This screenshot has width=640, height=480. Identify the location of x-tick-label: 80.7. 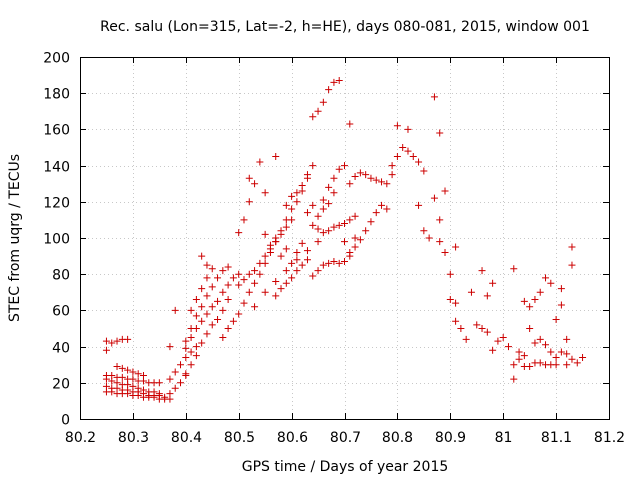
(345, 438).